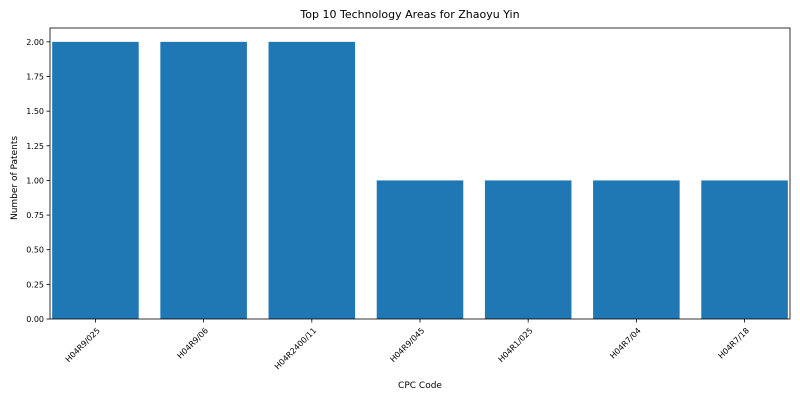 Image resolution: width=800 pixels, height=404 pixels. Describe the element at coordinates (35, 180) in the screenshot. I see `y-tick-label: 1.00` at that location.